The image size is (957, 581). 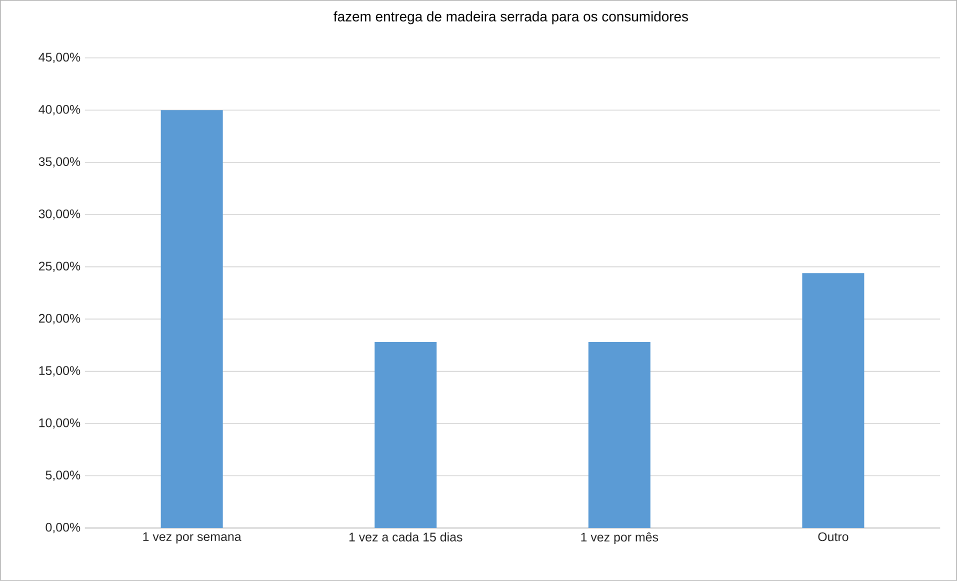 What do you see at coordinates (59, 110) in the screenshot?
I see `y-tick-label: 40,00%` at bounding box center [59, 110].